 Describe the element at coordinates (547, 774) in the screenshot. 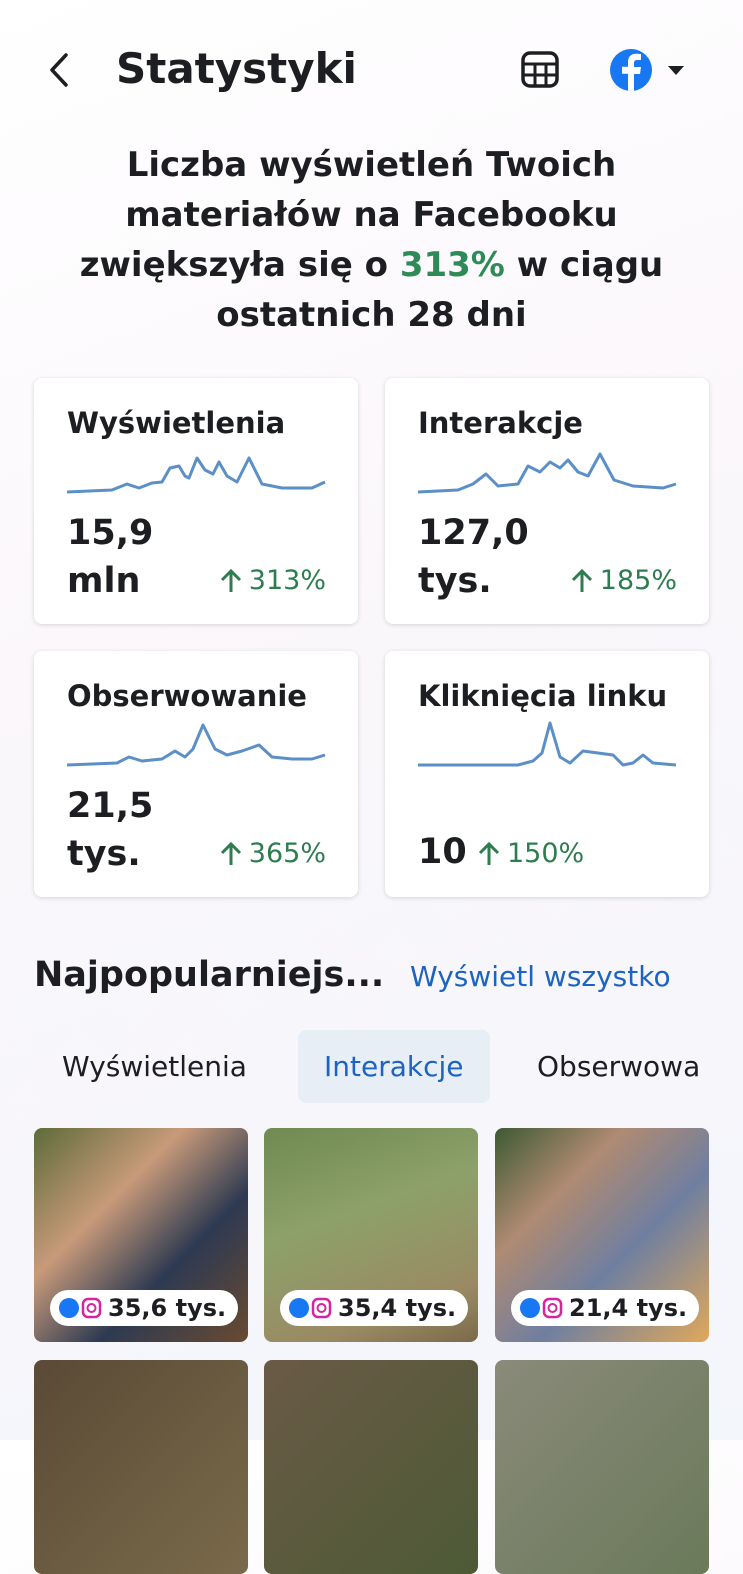

I see `metric-card: Kliknięcia linku 10 150%` at that location.